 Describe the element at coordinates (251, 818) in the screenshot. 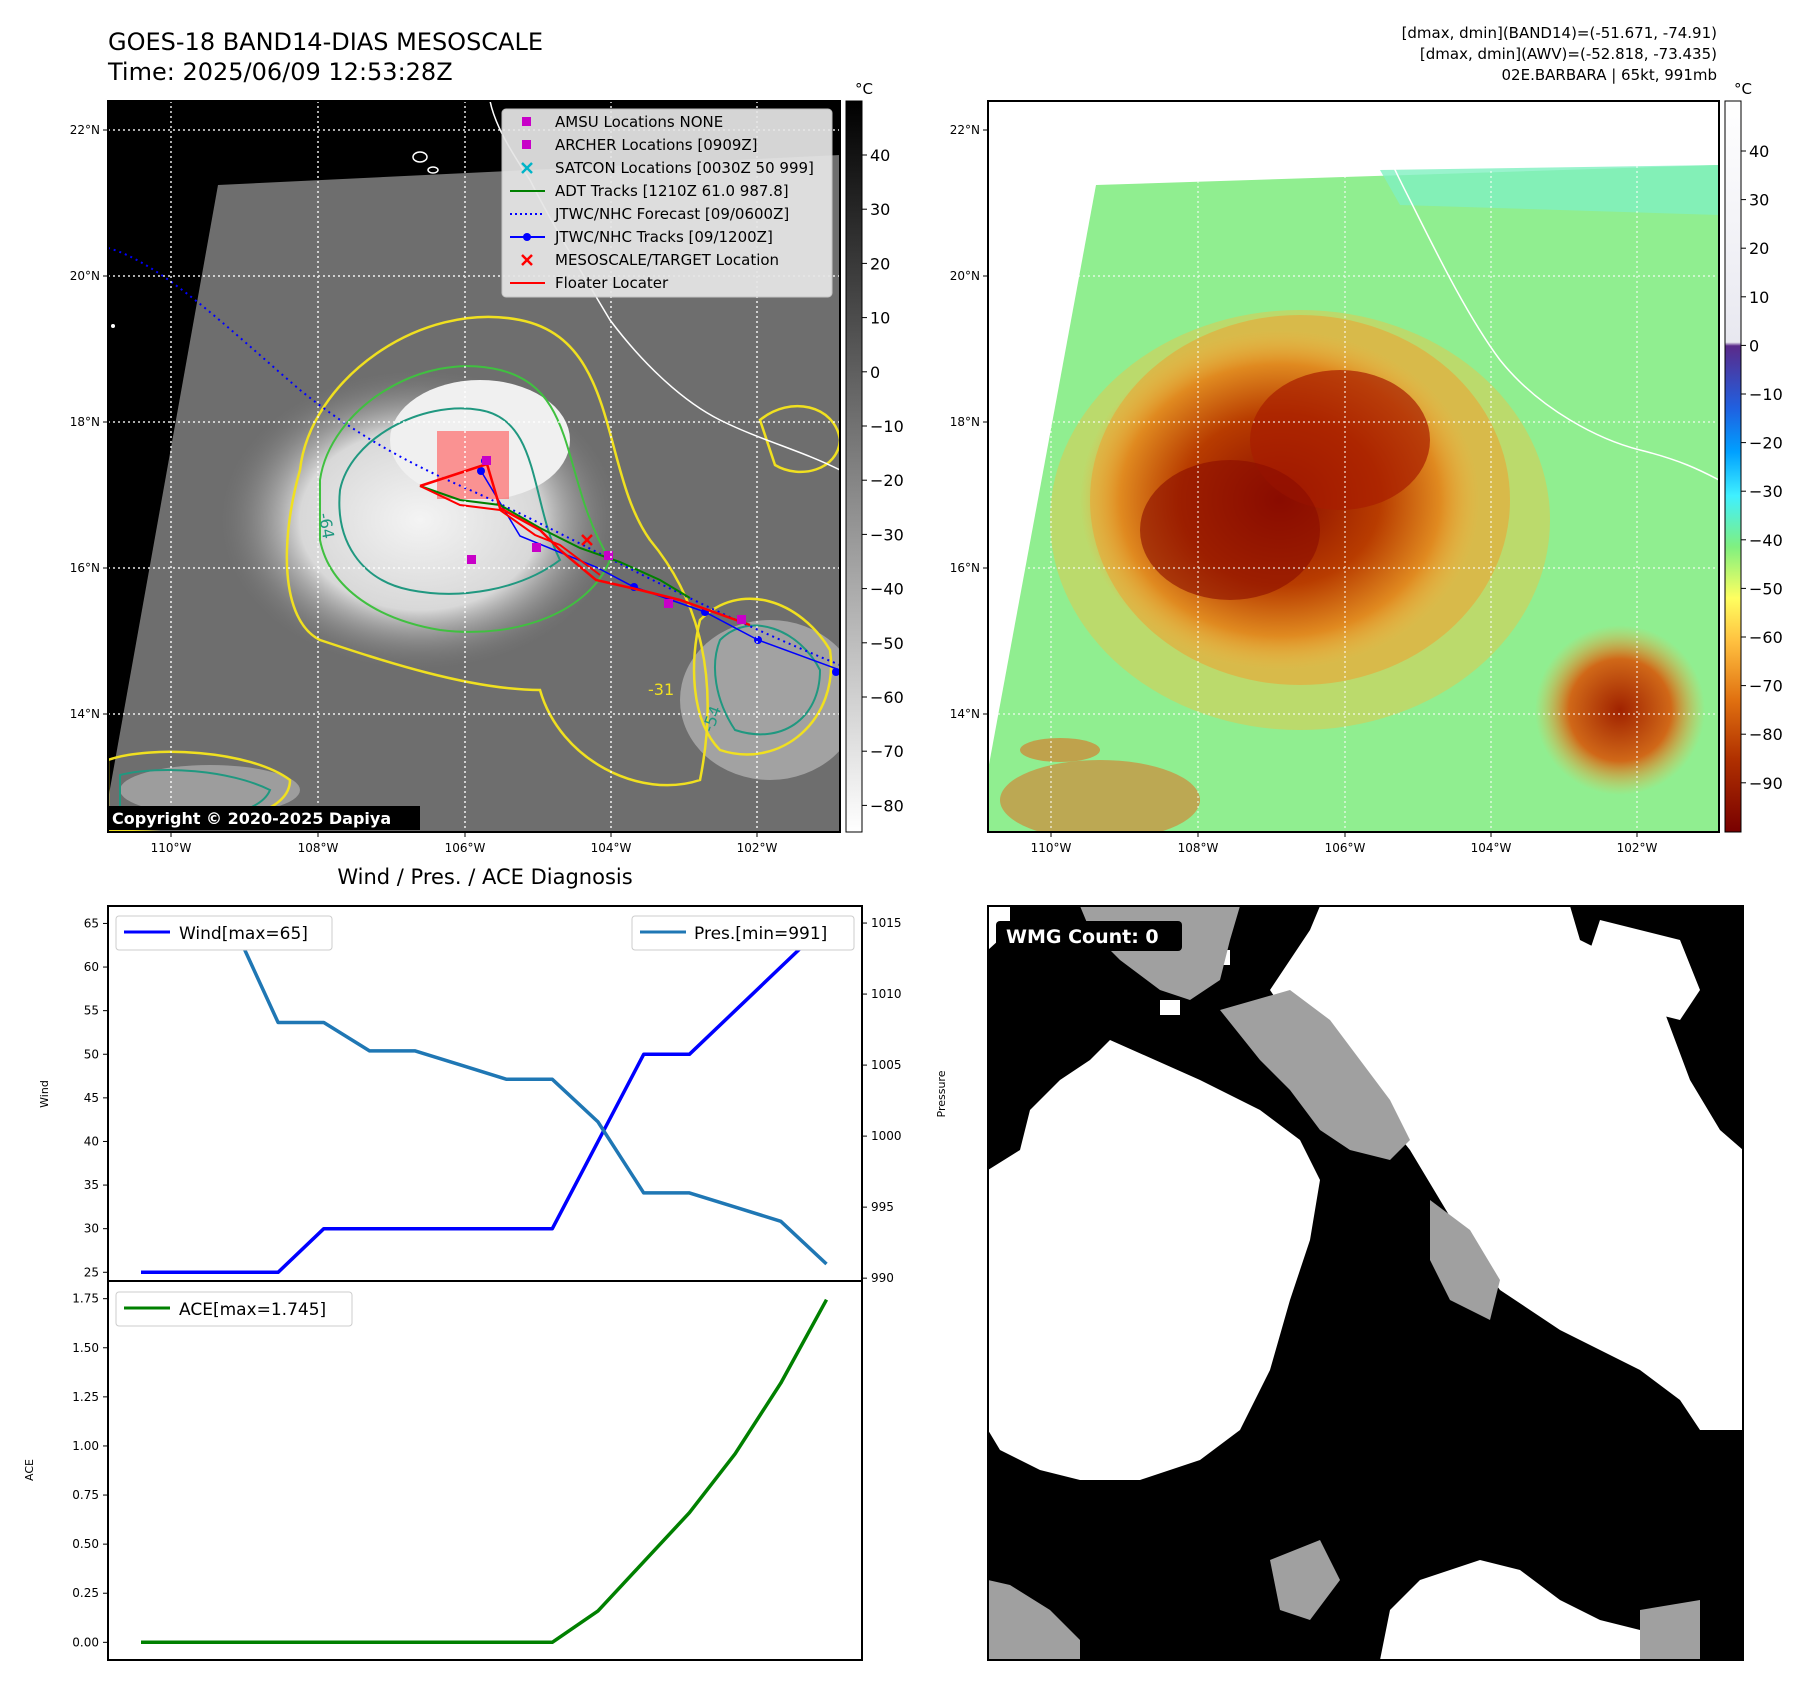

I see `copyright-label: Copyright © 2020-2025 Dapiya` at that location.